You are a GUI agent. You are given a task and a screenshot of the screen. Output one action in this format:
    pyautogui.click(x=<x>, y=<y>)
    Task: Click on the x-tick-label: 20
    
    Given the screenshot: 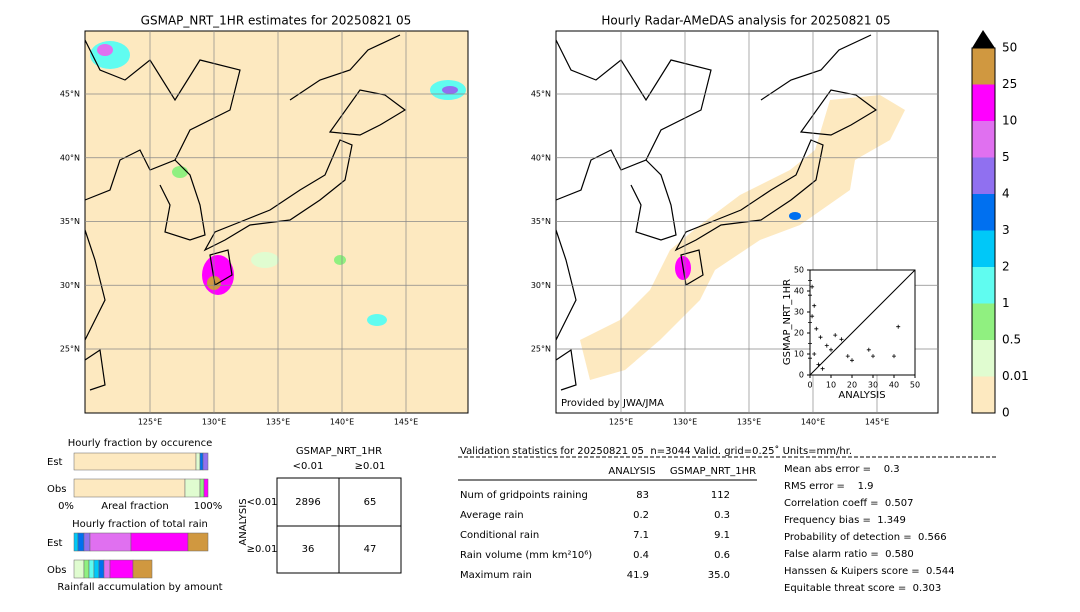 What is the action you would take?
    pyautogui.click(x=852, y=385)
    